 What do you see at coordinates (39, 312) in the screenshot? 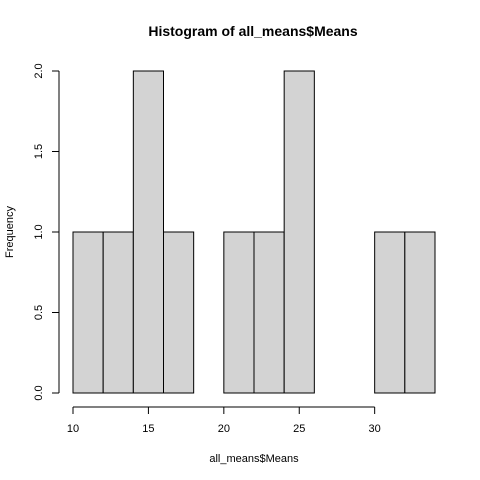
I see `y-tick-label: 0.5` at bounding box center [39, 312].